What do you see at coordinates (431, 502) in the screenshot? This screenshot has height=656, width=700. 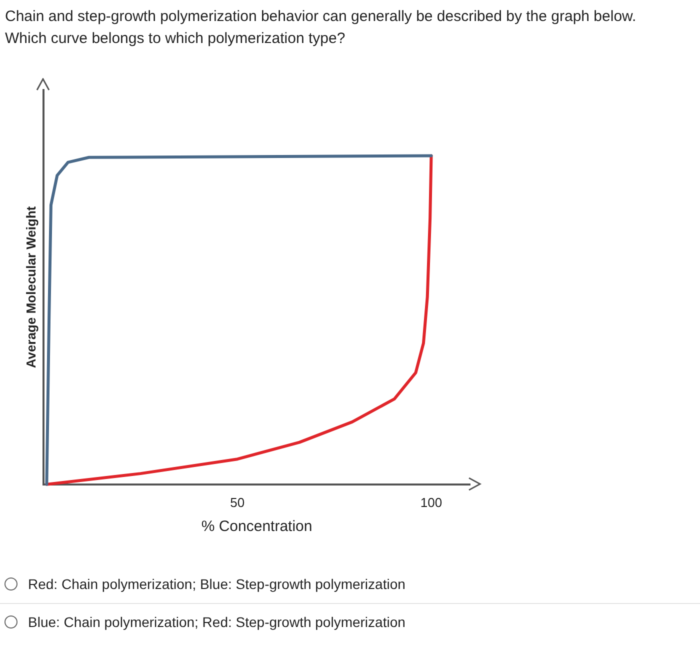 I see `x-tick-label: 100` at bounding box center [431, 502].